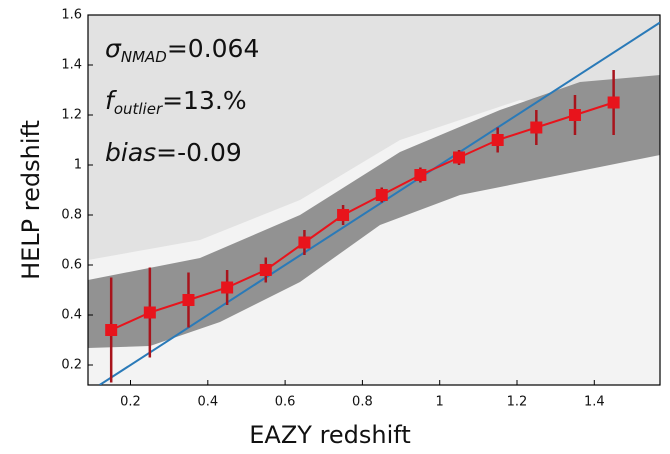 This screenshot has height=454, width=670. I want to click on annotation: foutlier=13.%, so click(176, 102).